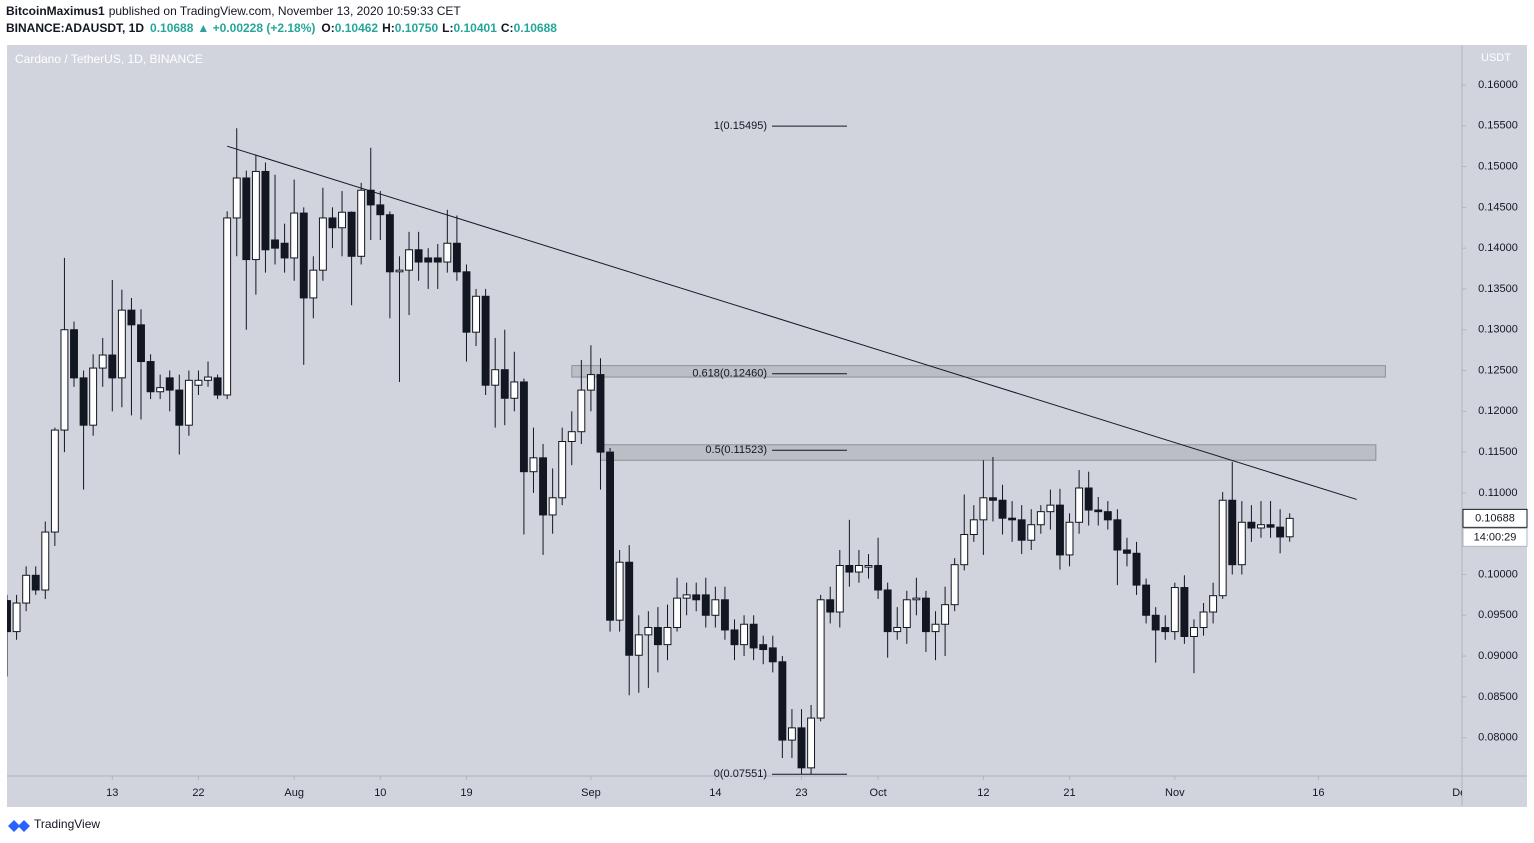 The image size is (1534, 843). What do you see at coordinates (109, 59) in the screenshot?
I see `chart-title: Cardano / TetherUS, 1D, BINANCE` at bounding box center [109, 59].